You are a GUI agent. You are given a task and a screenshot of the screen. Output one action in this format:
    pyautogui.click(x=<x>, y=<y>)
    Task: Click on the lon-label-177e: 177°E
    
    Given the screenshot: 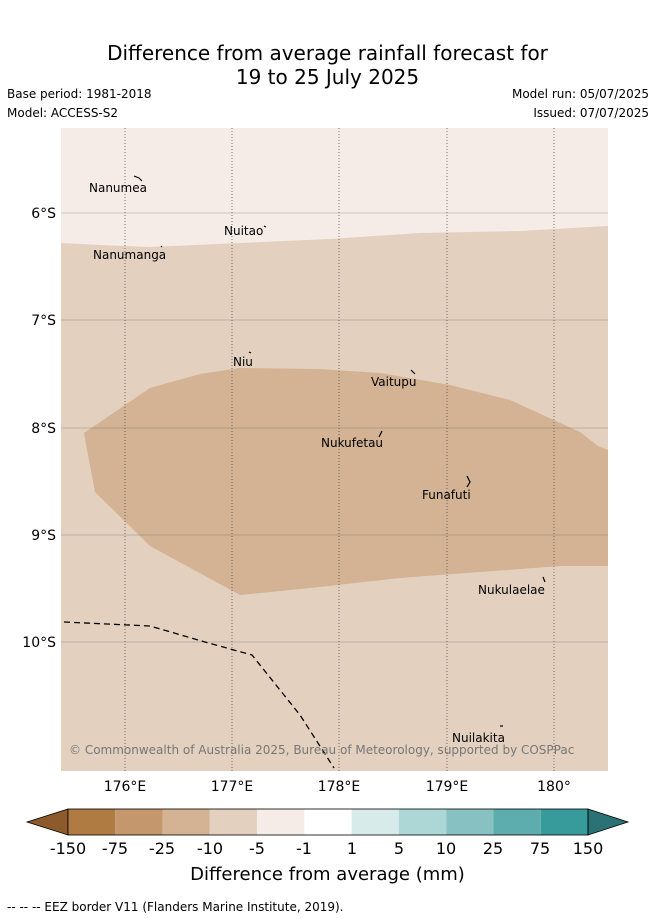 What is the action you would take?
    pyautogui.click(x=232, y=787)
    